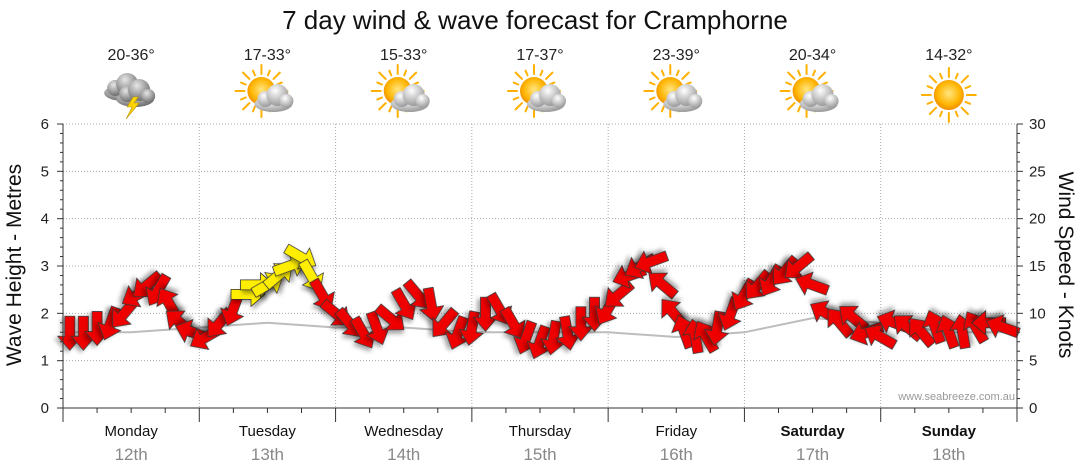 This screenshot has height=475, width=1080. I want to click on storm-cloud-icon, so click(130, 96).